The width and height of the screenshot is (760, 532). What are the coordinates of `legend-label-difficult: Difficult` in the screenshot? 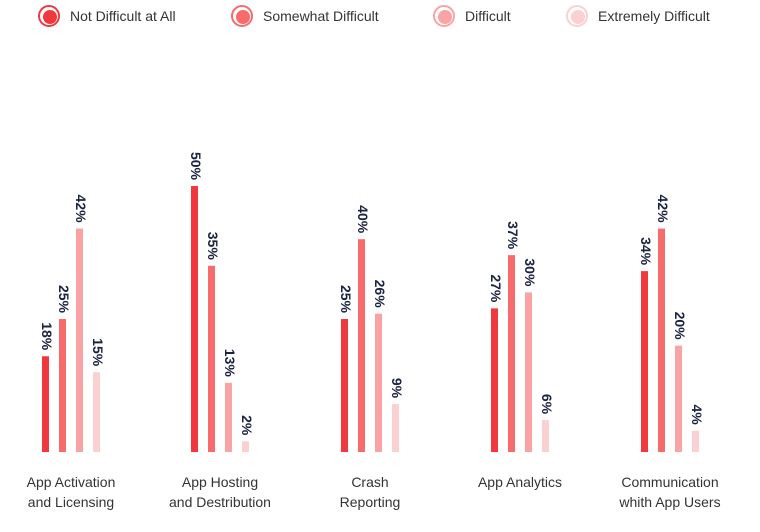 It's located at (488, 16).